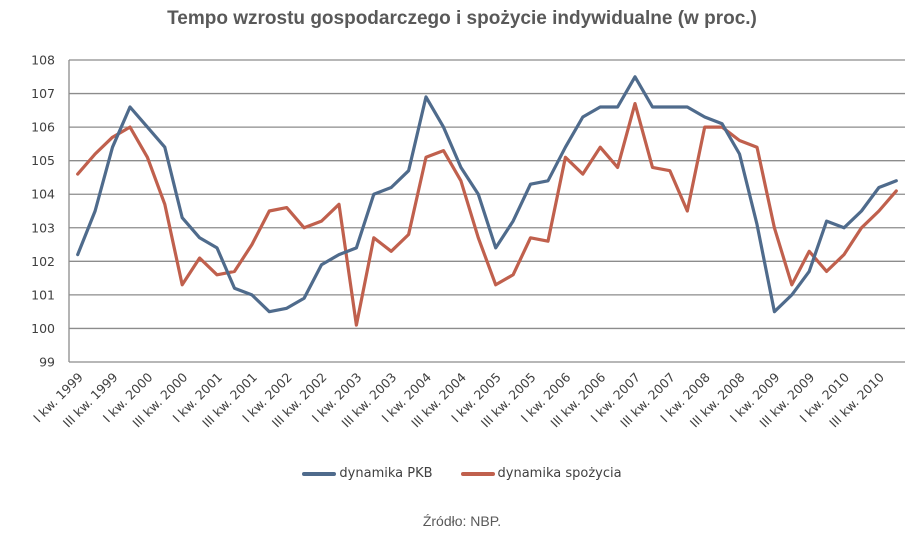 This screenshot has height=541, width=924. I want to click on legend-swatch-spozycie-icon, so click(477, 473).